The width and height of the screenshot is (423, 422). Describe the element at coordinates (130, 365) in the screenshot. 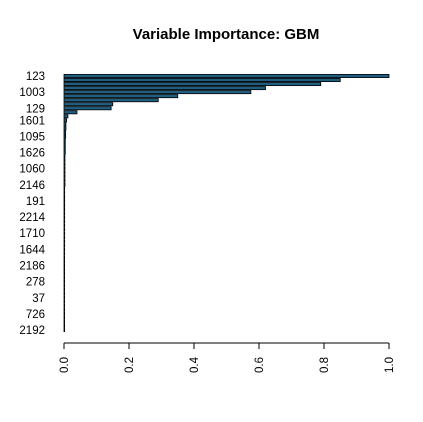

I see `x-tick-label: 0.2` at that location.